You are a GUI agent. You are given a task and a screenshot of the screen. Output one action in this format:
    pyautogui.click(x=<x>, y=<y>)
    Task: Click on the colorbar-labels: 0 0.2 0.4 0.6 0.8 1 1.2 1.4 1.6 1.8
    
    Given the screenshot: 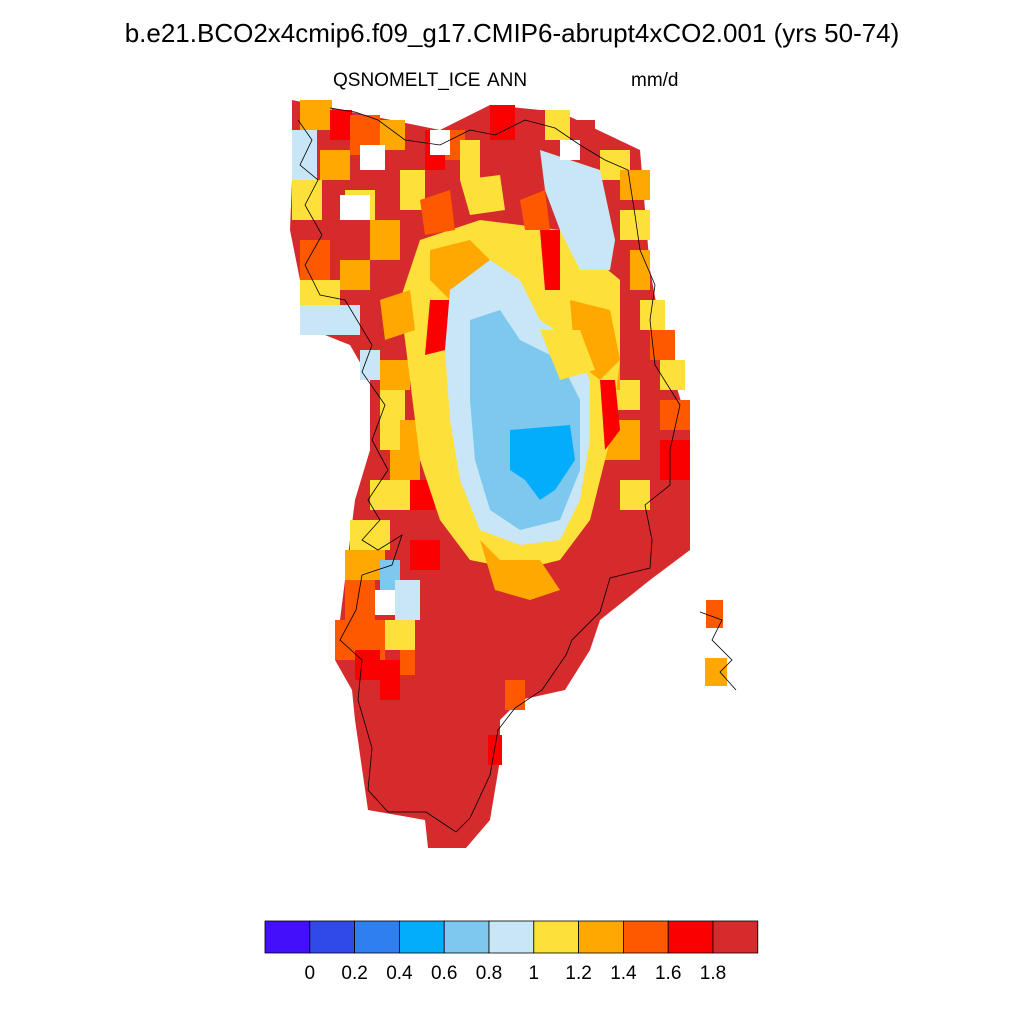 What is the action you would take?
    pyautogui.click(x=516, y=973)
    